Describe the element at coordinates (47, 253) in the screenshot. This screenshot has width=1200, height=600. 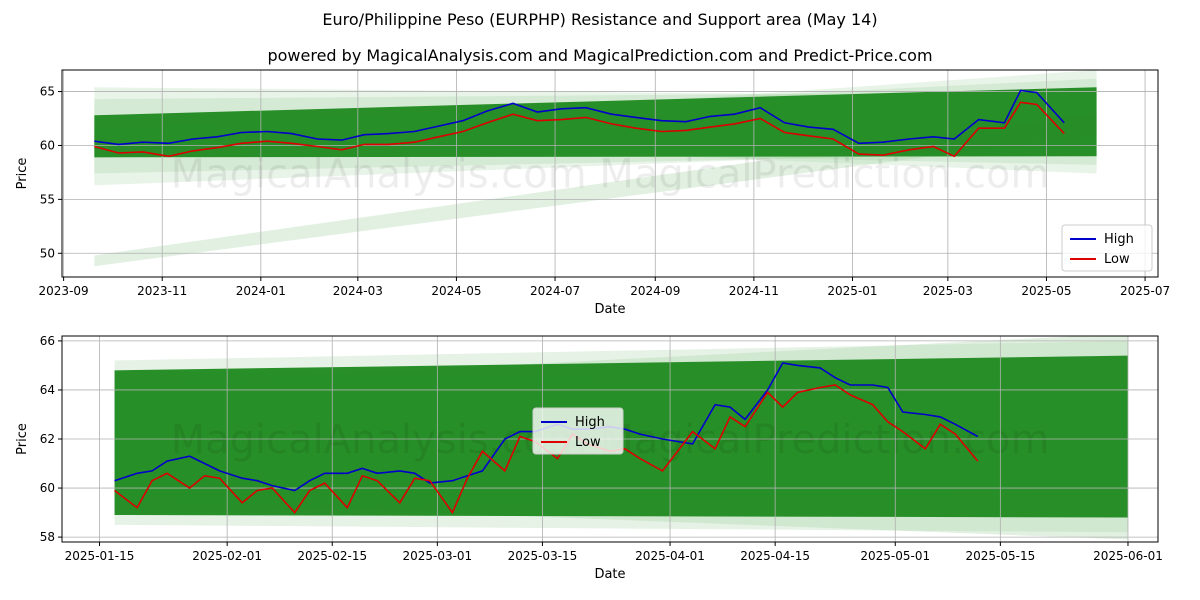
I see `y-tick-label: 50` at that location.